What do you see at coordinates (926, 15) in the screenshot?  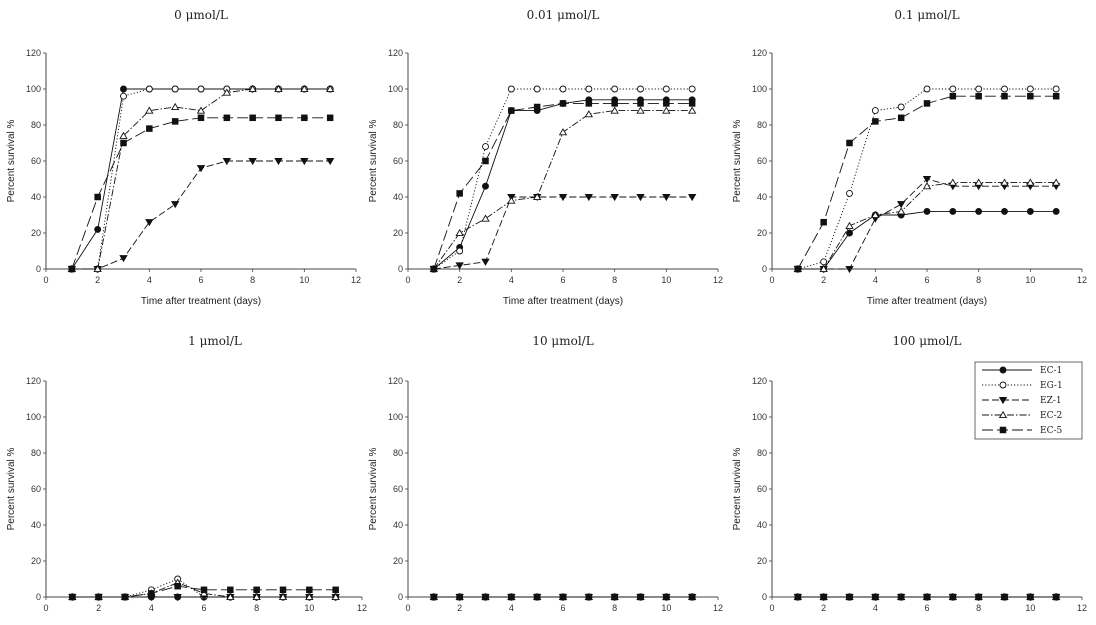 I see `chart-title: 0.1 μmol/L` at bounding box center [926, 15].